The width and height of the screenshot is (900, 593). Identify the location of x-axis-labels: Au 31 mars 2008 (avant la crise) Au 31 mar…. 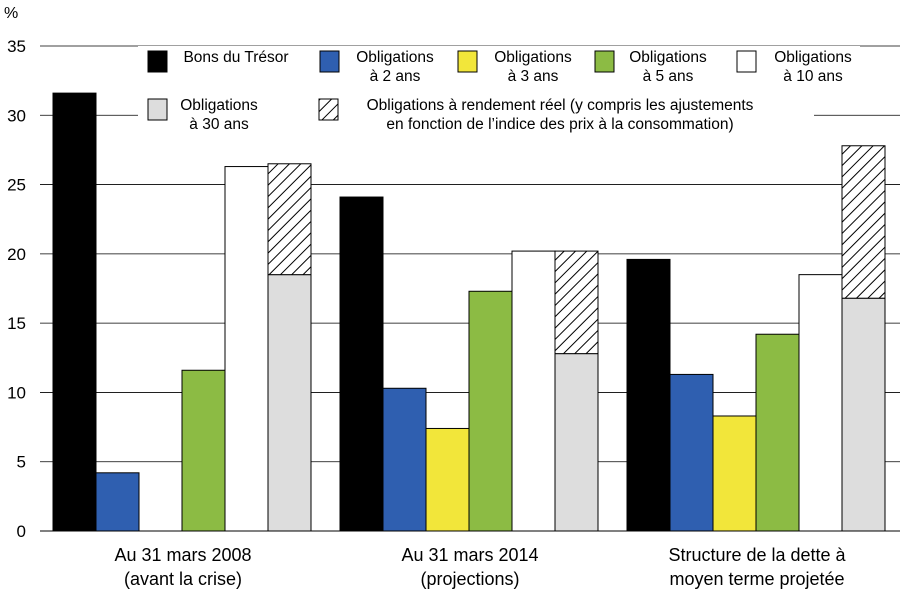
(480, 567).